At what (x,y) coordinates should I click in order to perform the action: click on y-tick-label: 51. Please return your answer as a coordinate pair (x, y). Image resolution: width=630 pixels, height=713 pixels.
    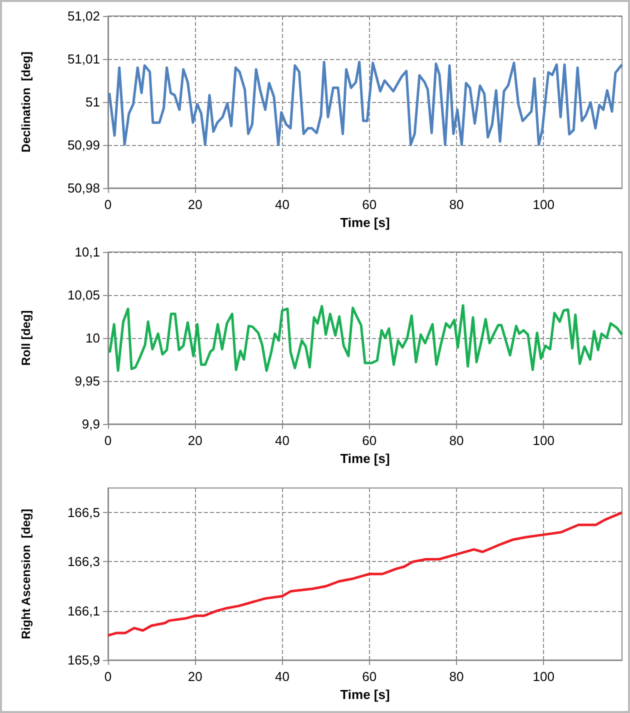
    Looking at the image, I should click on (93, 102).